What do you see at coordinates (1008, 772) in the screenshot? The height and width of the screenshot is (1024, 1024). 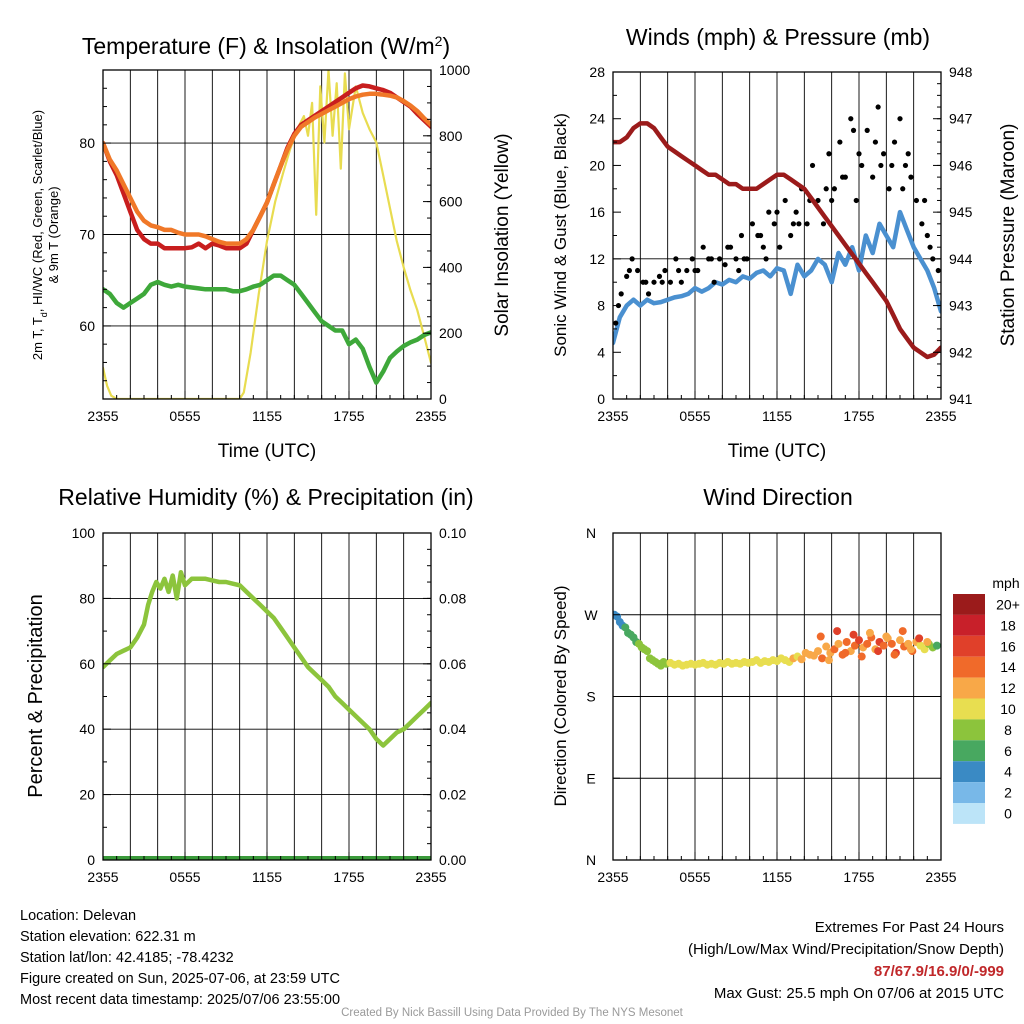 I see `legend-label: 4` at bounding box center [1008, 772].